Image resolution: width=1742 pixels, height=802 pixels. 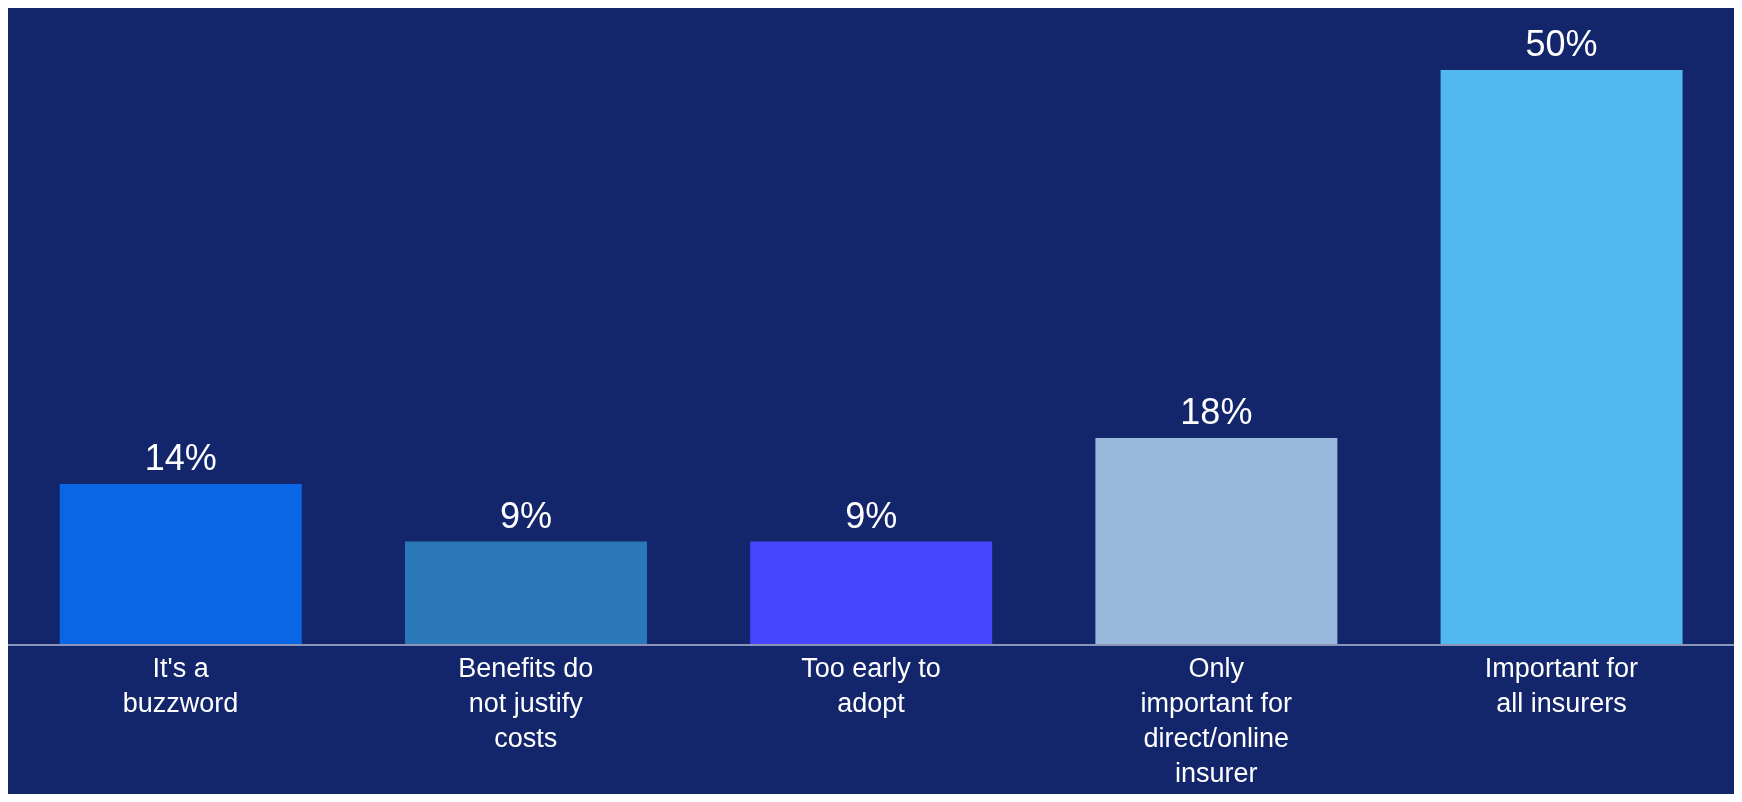 I want to click on data-label: 14%, so click(x=180, y=457).